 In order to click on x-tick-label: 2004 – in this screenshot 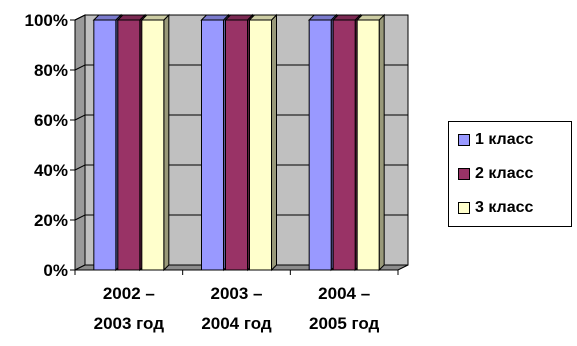, I will do `click(344, 293)`.